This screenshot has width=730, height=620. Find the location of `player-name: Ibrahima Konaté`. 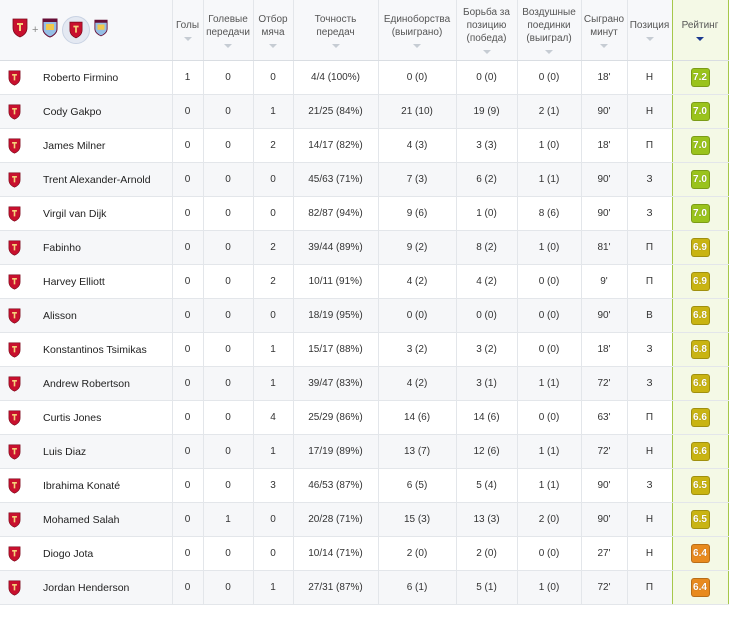

player-name: Ibrahima Konaté is located at coordinates (100, 485).